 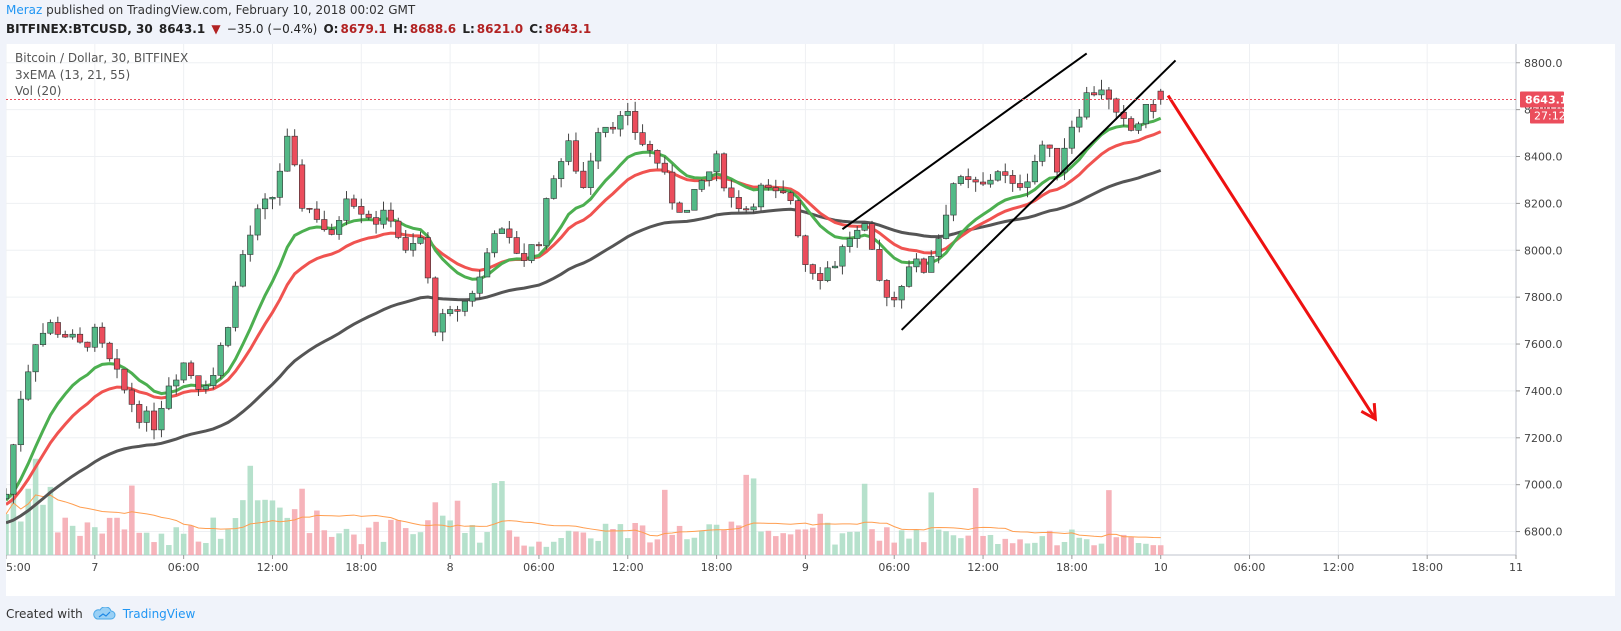 I want to click on legend-volume: Vol (20), so click(x=38, y=91).